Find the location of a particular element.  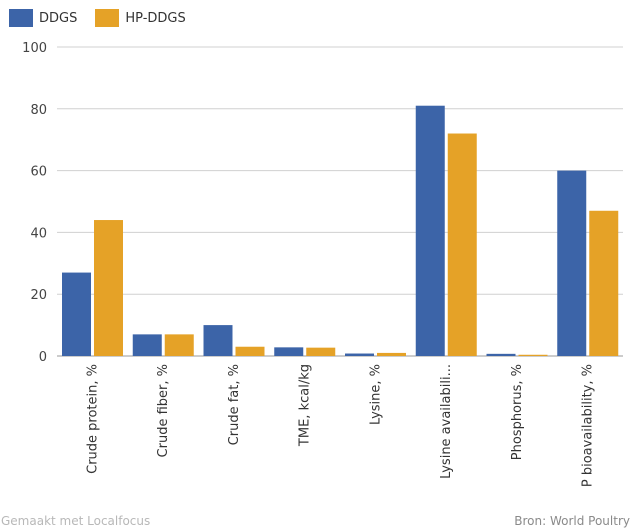

x-tick-label-3: TME, kcal/kg is located at coordinates (305, 405).